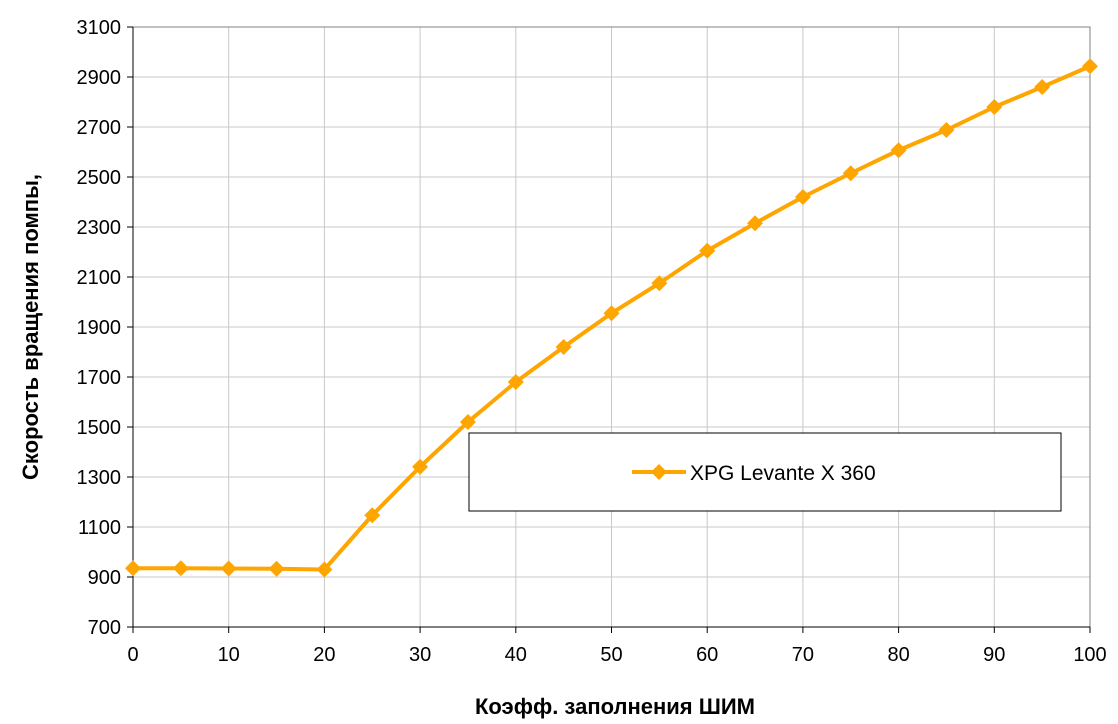 The width and height of the screenshot is (1118, 724). Describe the element at coordinates (99, 28) in the screenshot. I see `y-tick-label: 3100` at that location.